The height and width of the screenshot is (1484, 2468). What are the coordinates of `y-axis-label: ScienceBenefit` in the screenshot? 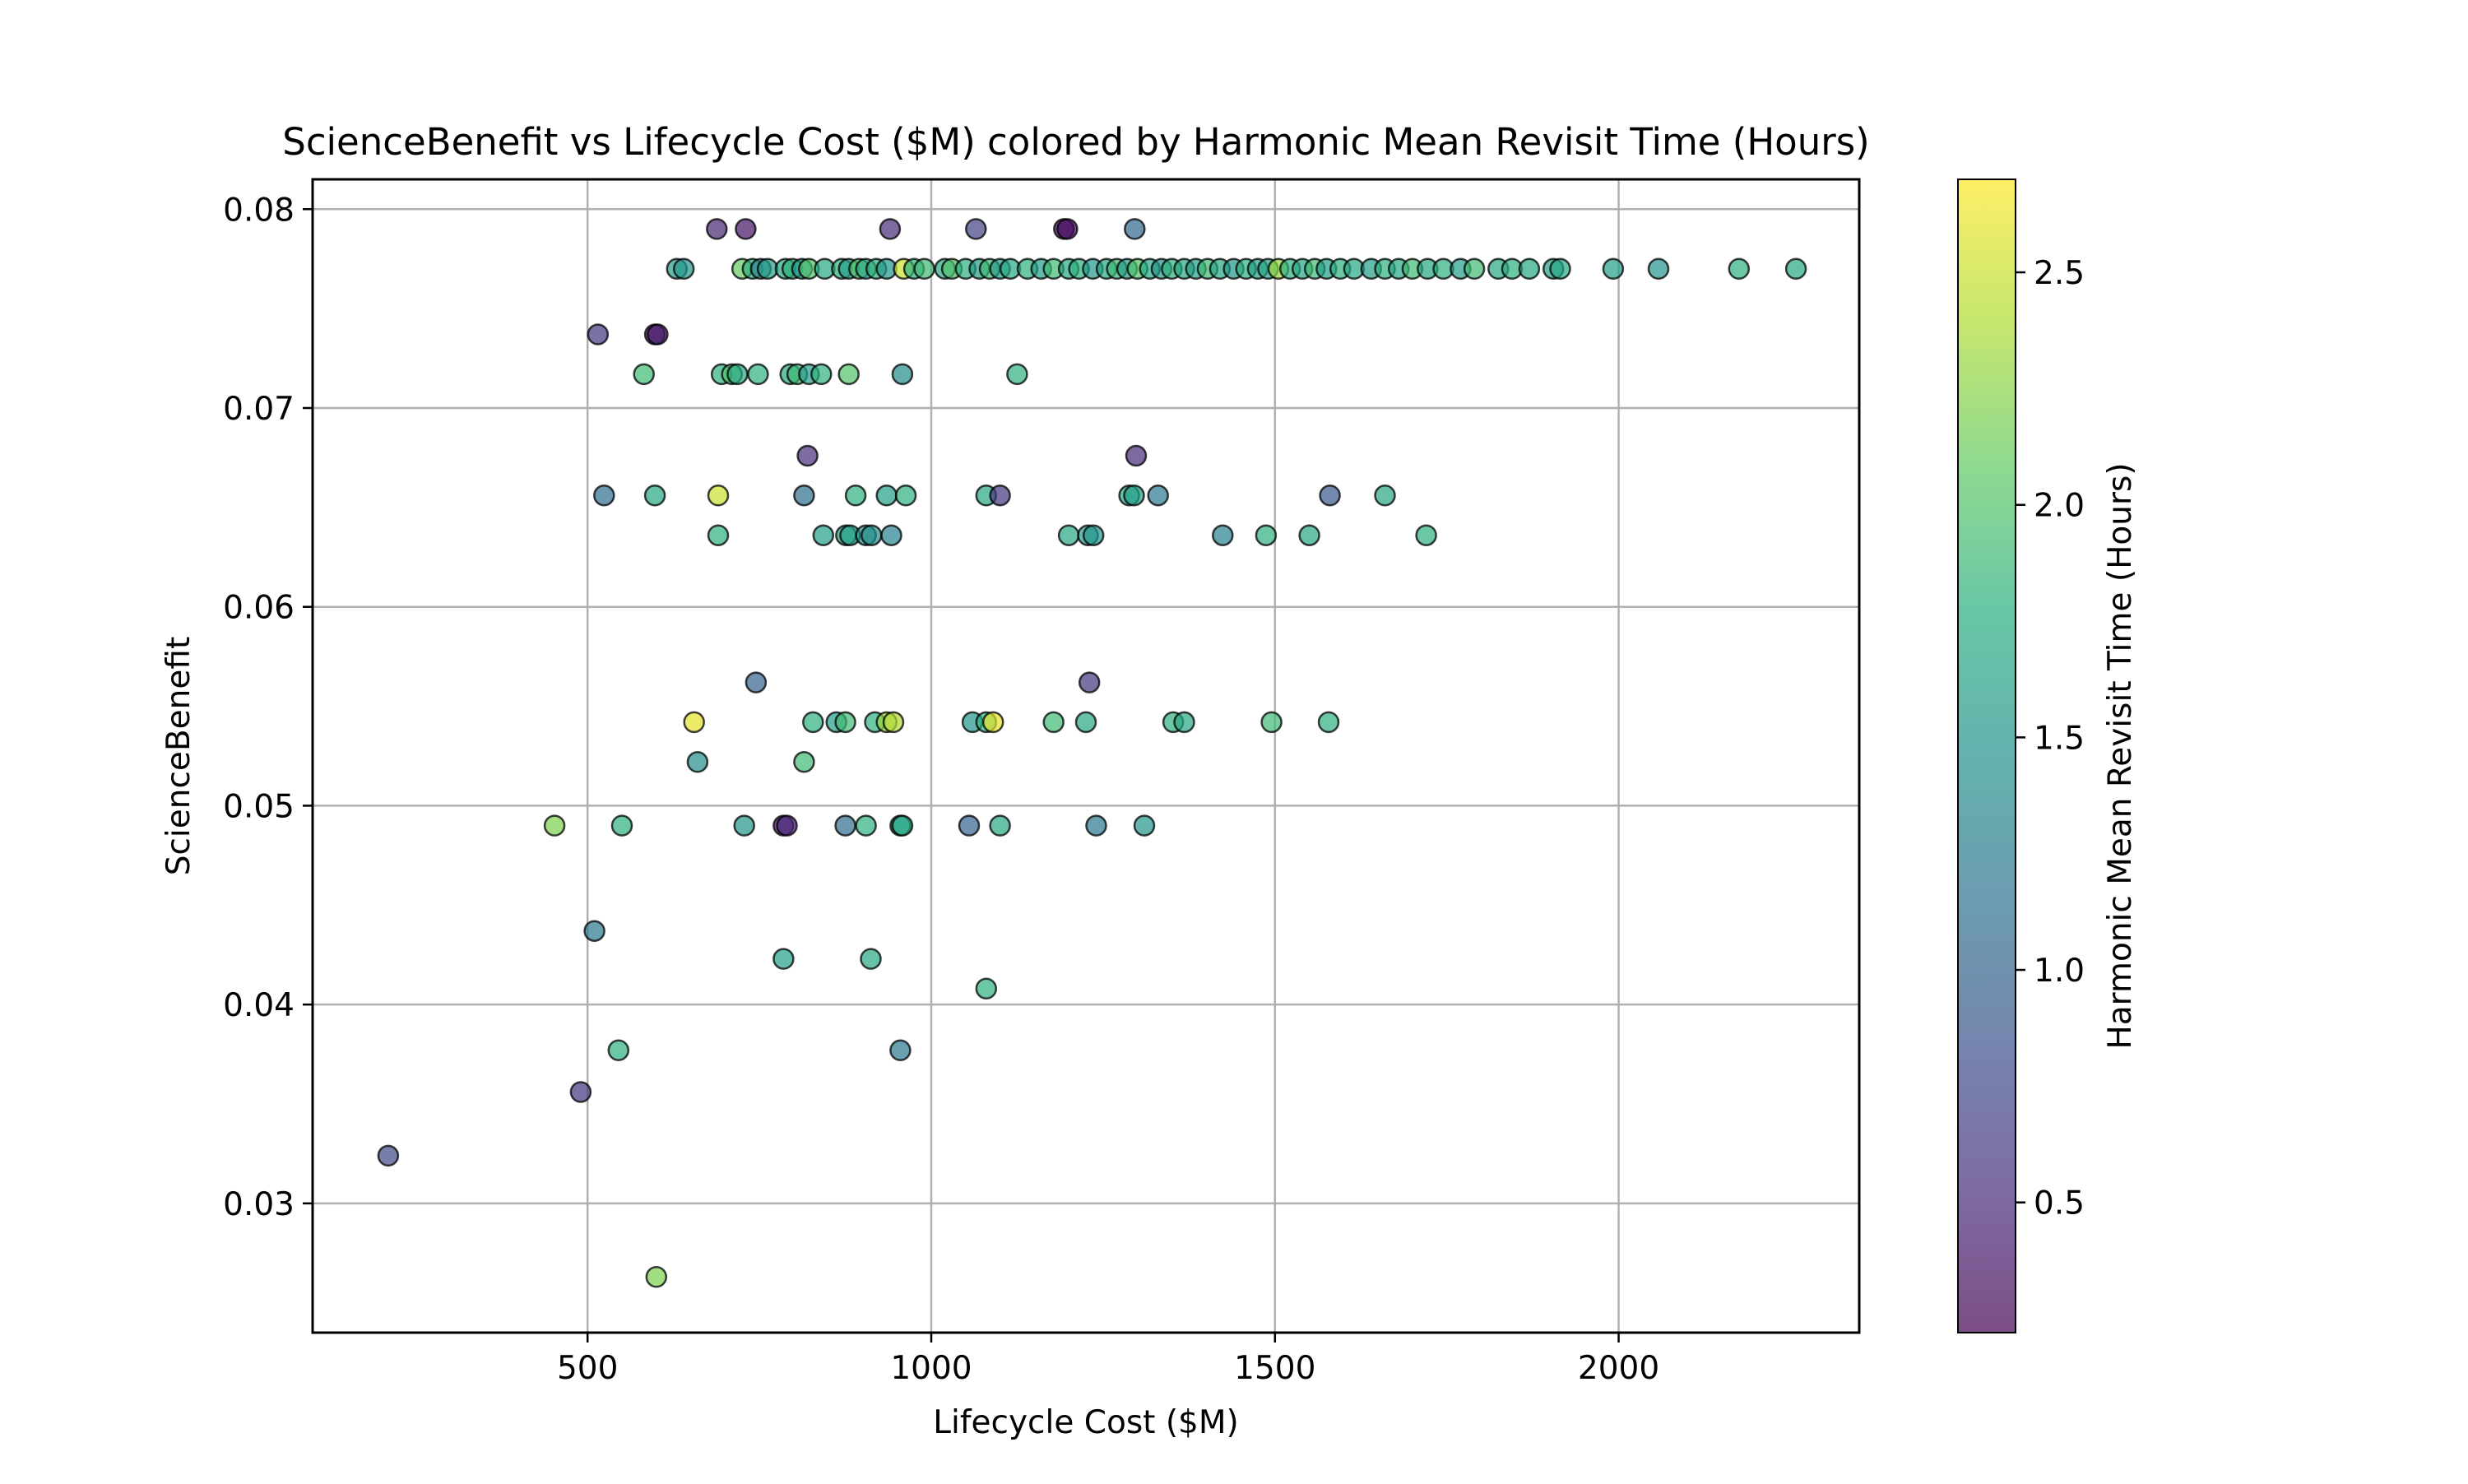 It's located at (178, 756).